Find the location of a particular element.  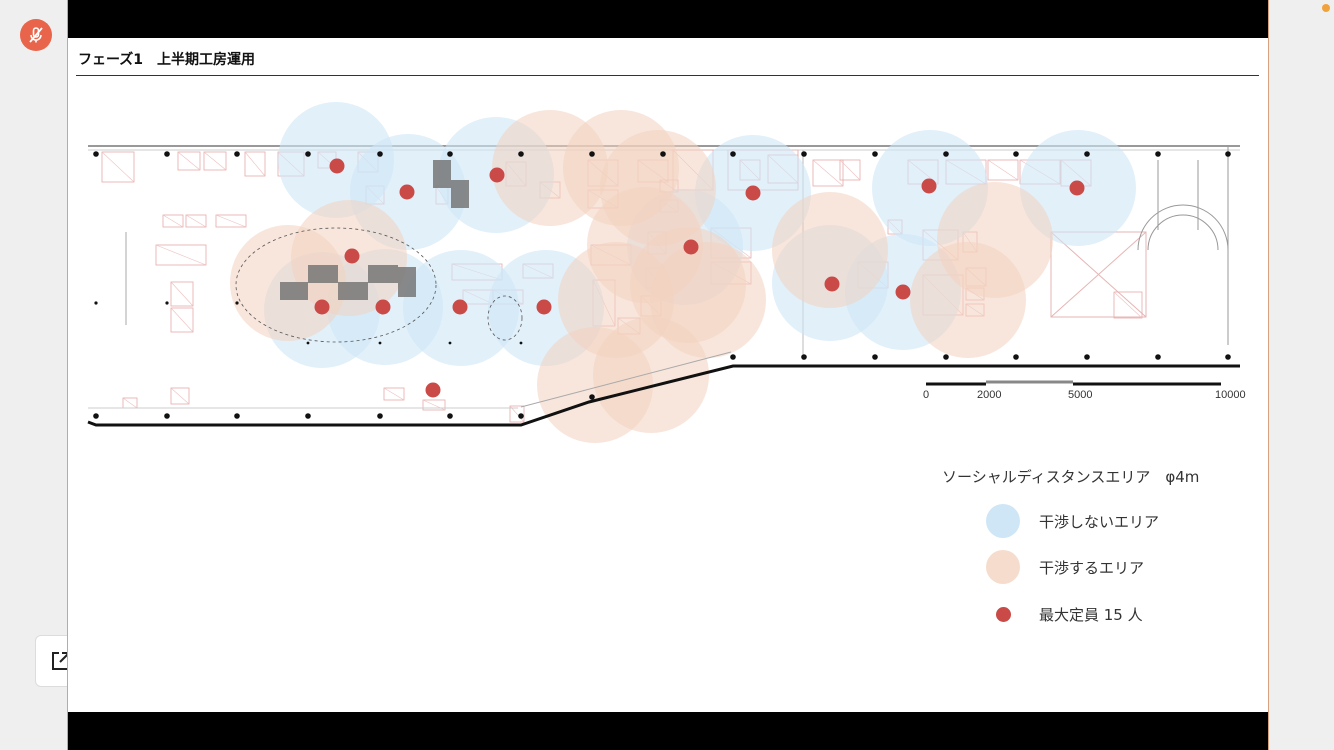

scale-label-0: 0 is located at coordinates (926, 395).